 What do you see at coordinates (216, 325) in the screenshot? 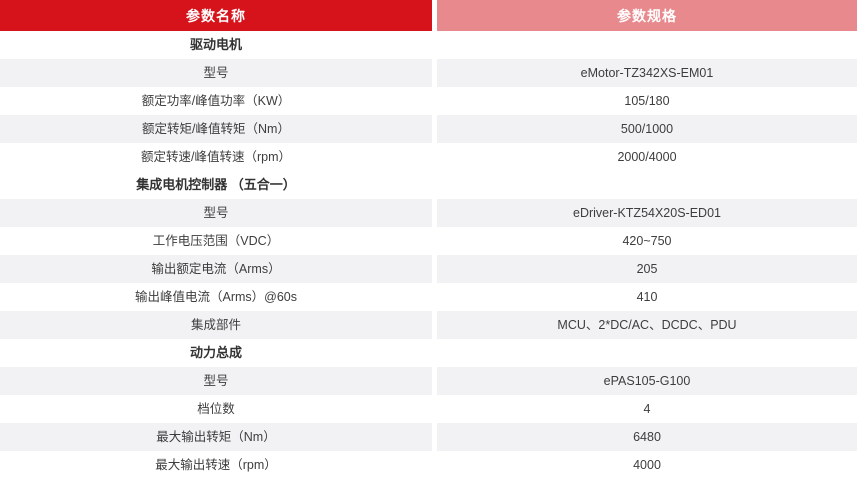
I see `parameter-name-cell: 集成部件` at bounding box center [216, 325].